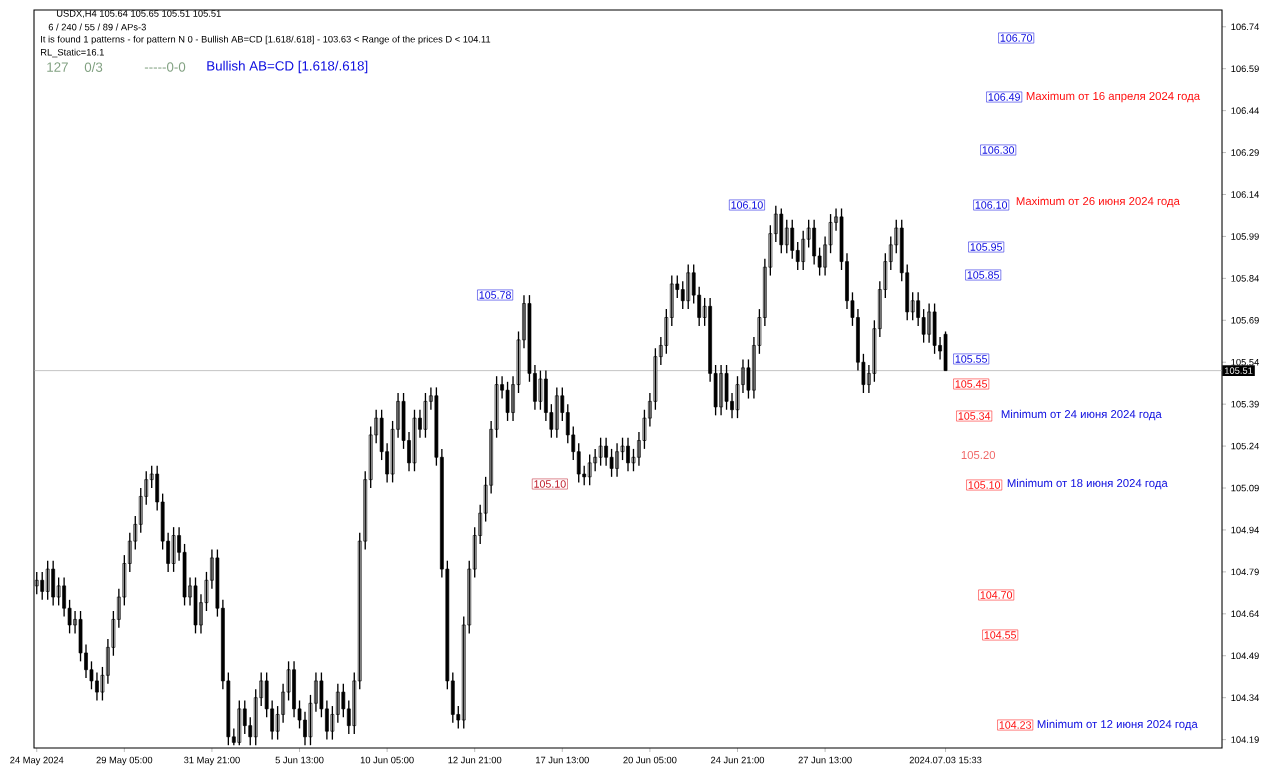  What do you see at coordinates (1087, 484) in the screenshot?
I see `annotation: Minimum от 18 июня 2024 года` at bounding box center [1087, 484].